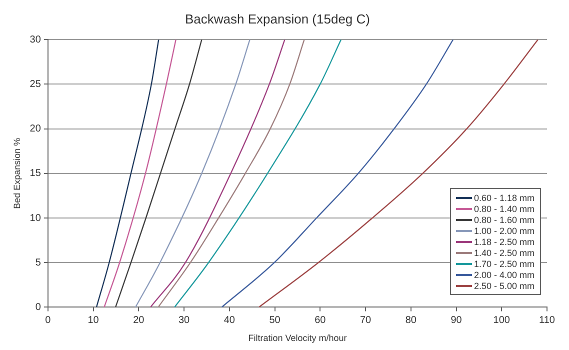 This screenshot has width=569, height=350. What do you see at coordinates (277, 18) in the screenshot?
I see `chart-title: Backwash Expansion (15deg C)` at bounding box center [277, 18].